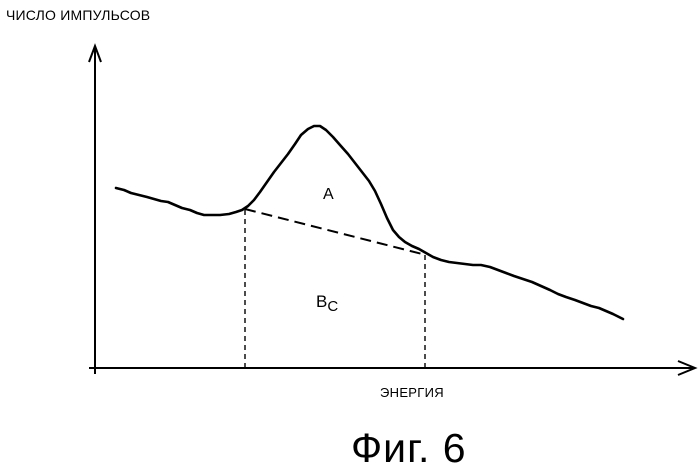 Image resolution: width=699 pixels, height=476 pixels. I want to click on background-baseline, so click(335, 232).